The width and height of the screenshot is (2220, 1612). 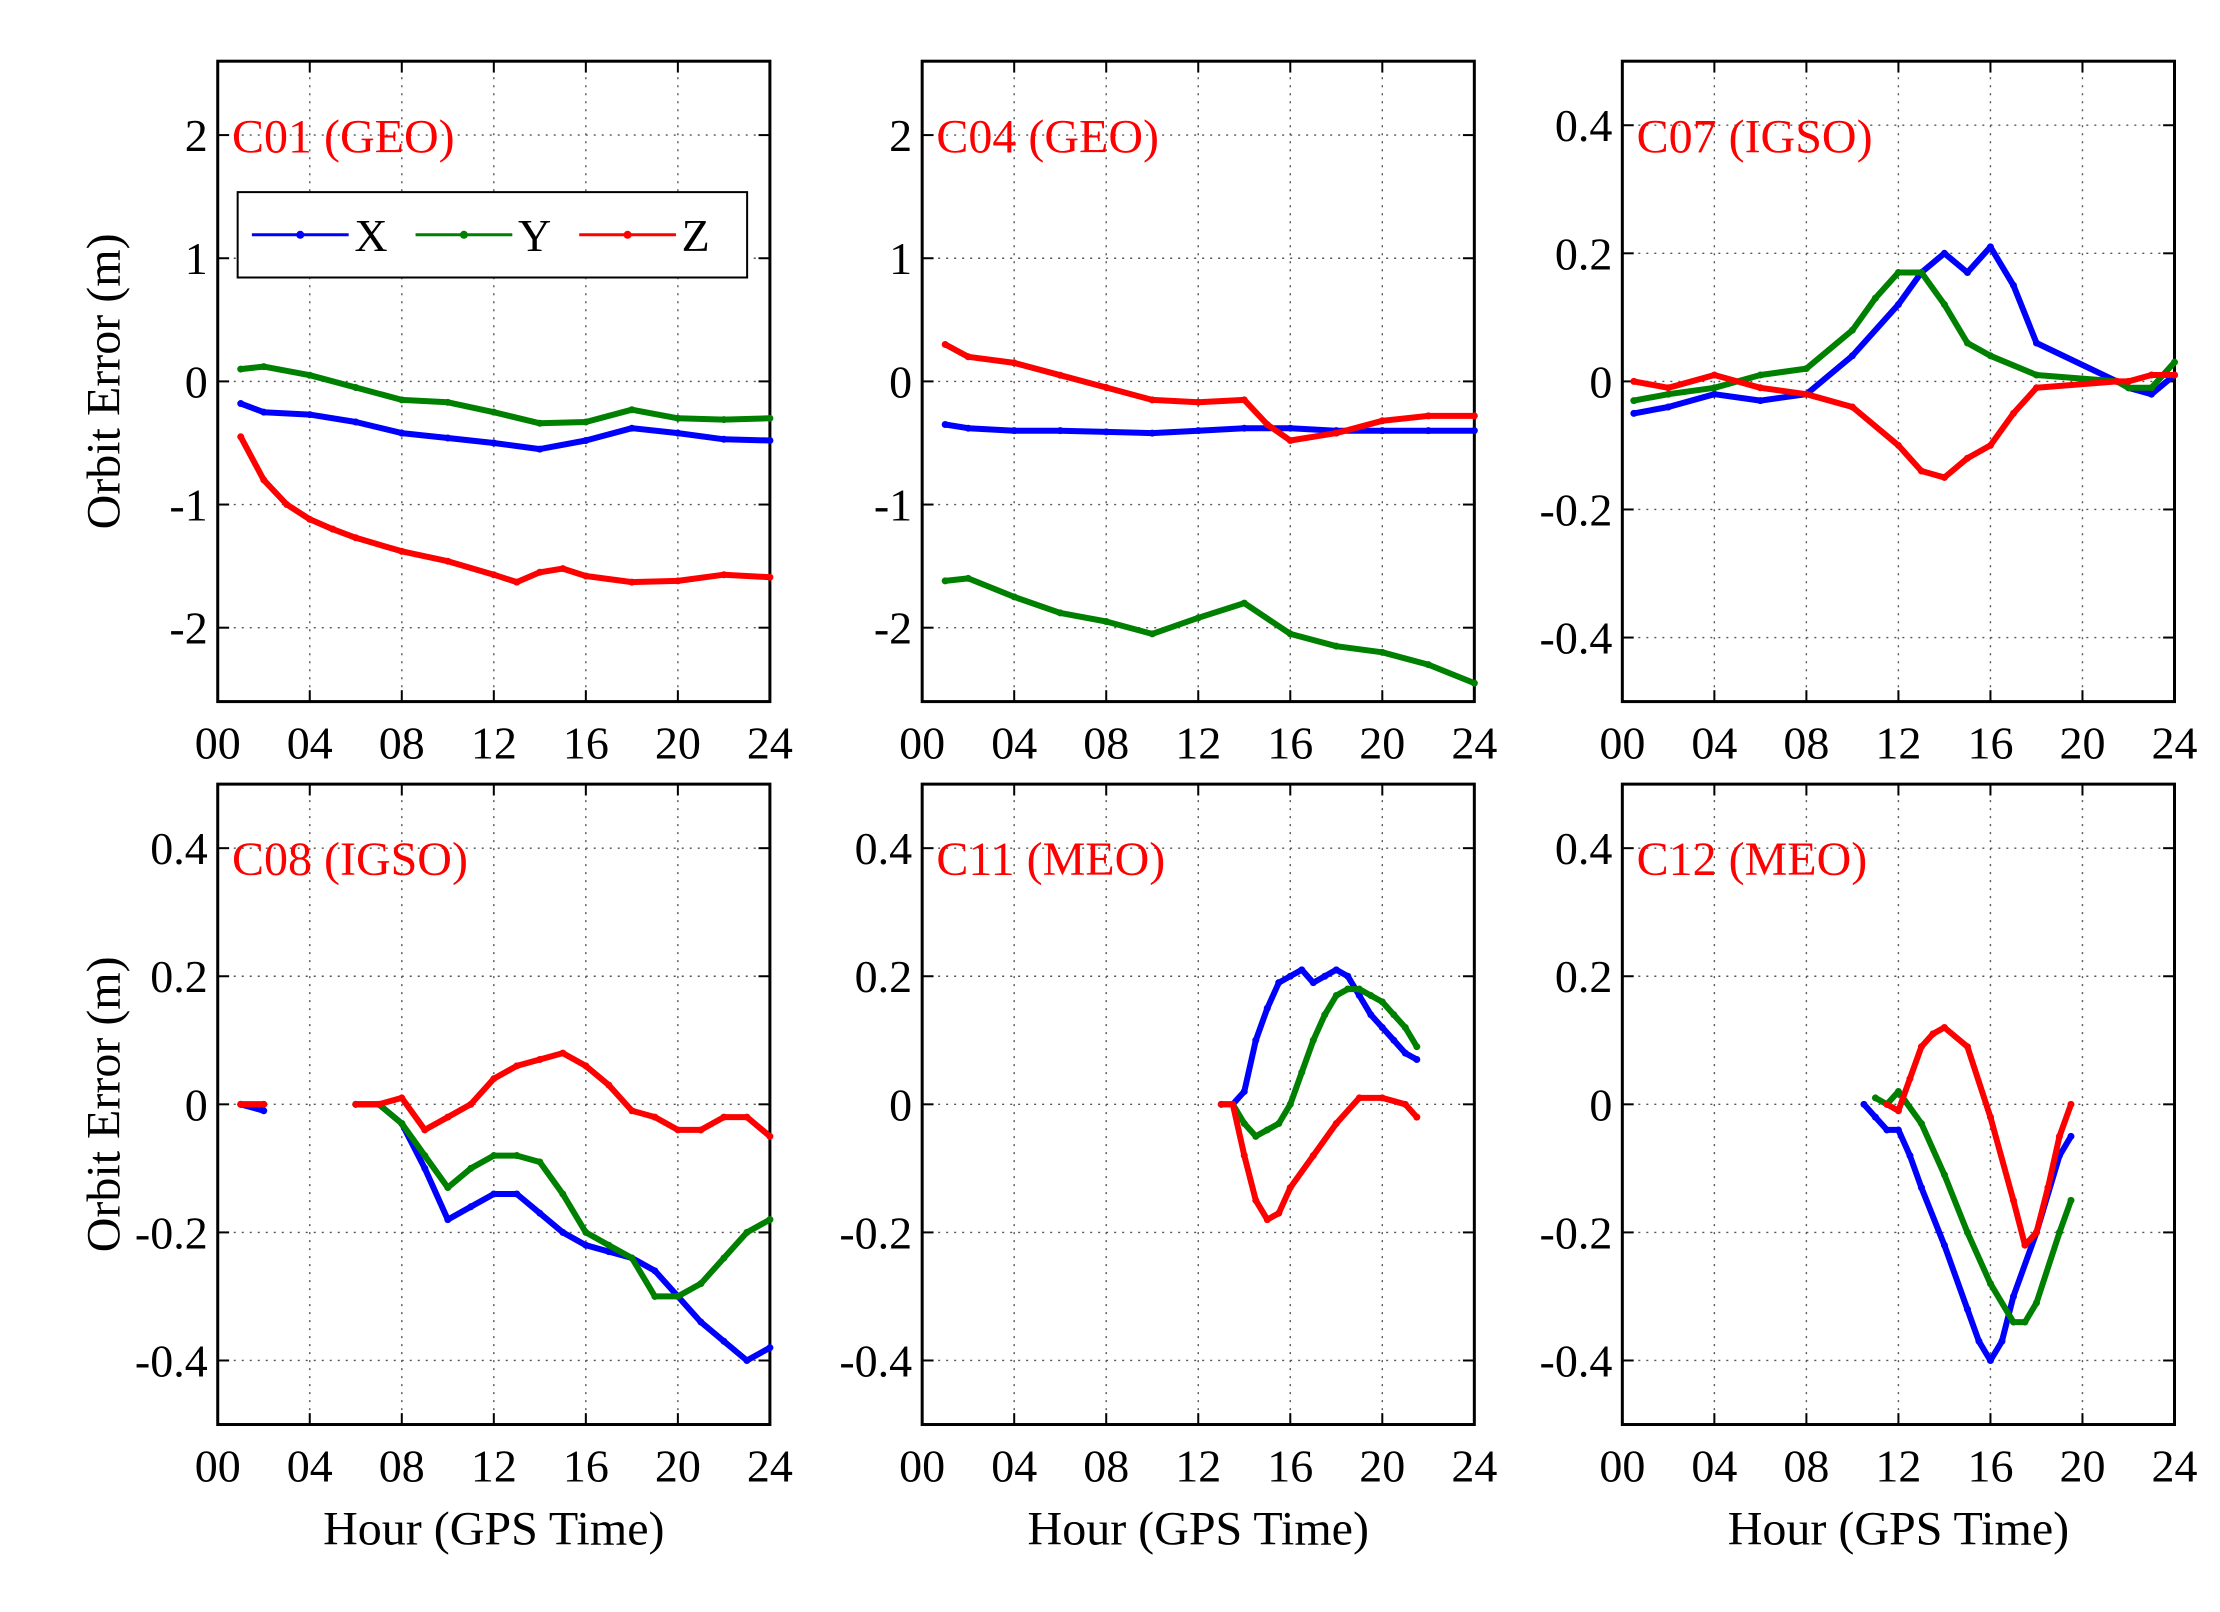 What do you see at coordinates (1752, 859) in the screenshot?
I see `panel-c12-title: C12 (MEO)` at bounding box center [1752, 859].